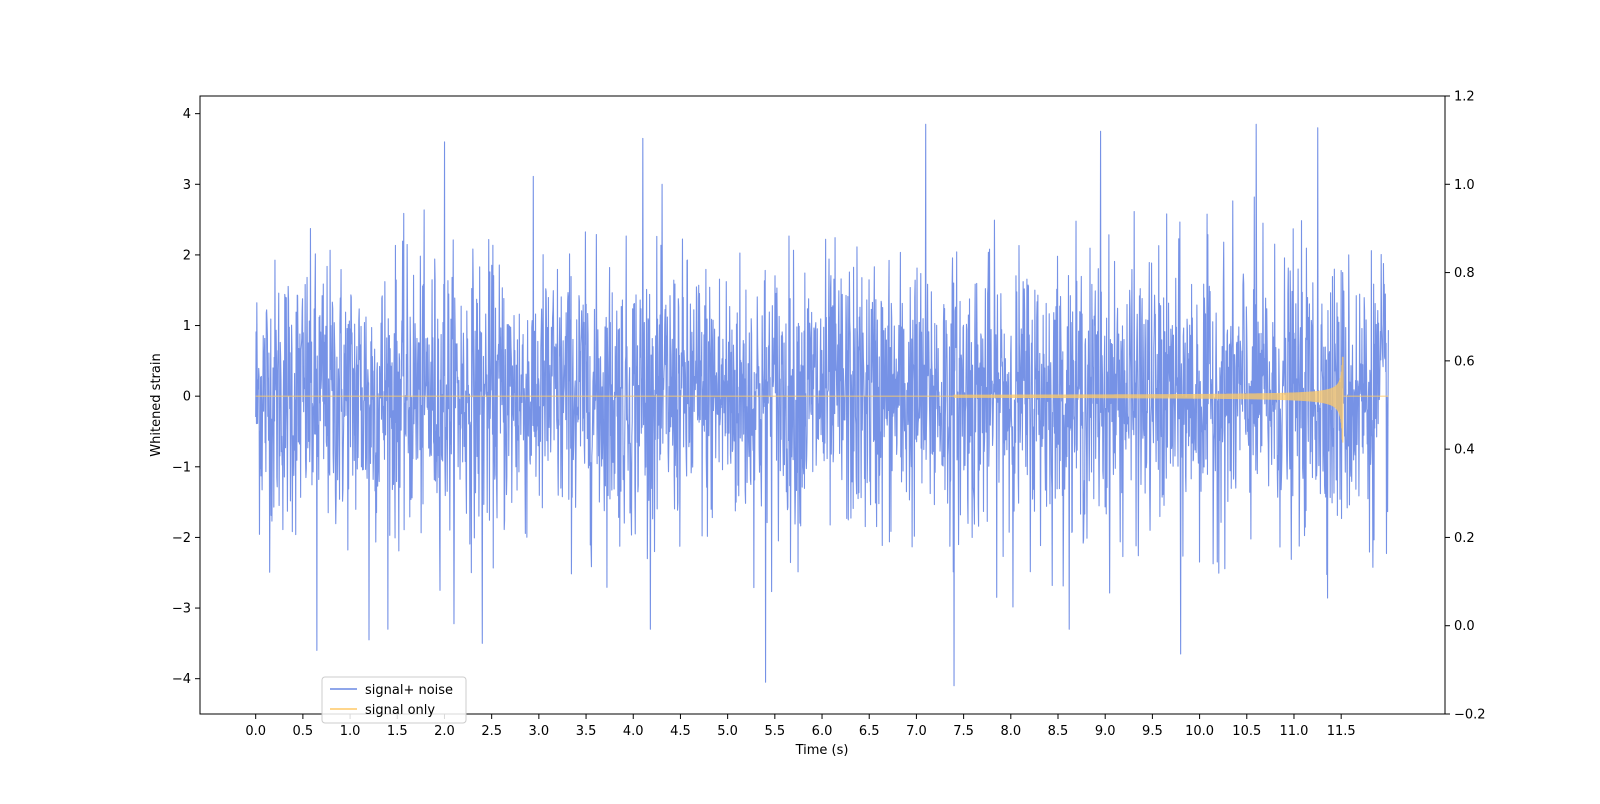 The image size is (1600, 804). Describe the element at coordinates (680, 731) in the screenshot. I see `x-tick-label: 4.5` at that location.